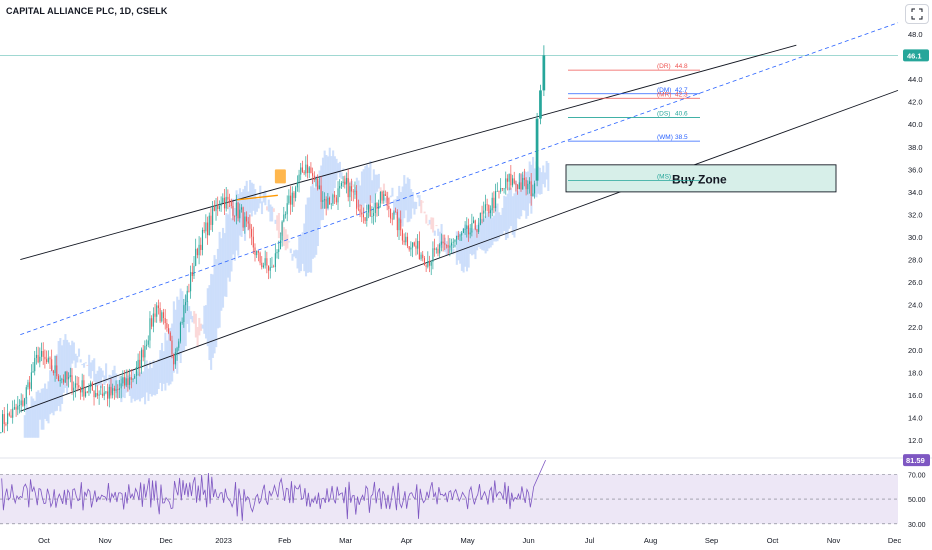 The height and width of the screenshot is (550, 932). I want to click on rsi-pane: 70.00 50.00 30.00 81.59, so click(465, 491).